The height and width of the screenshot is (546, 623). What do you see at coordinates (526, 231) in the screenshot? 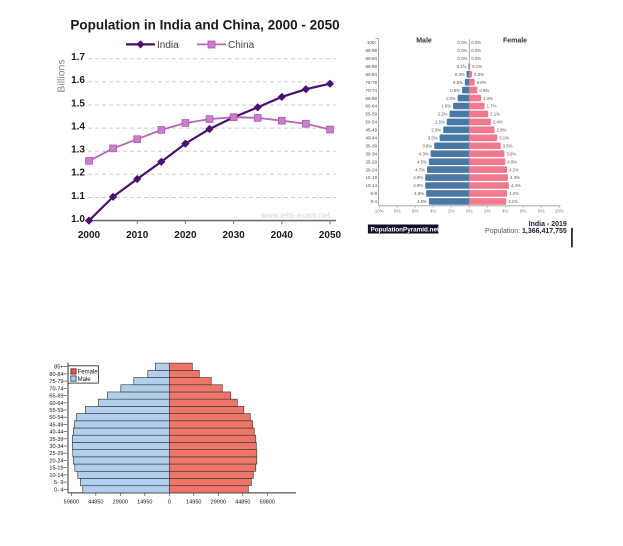
I see `svg-text: Population: 1,366,417,755` at bounding box center [526, 231].